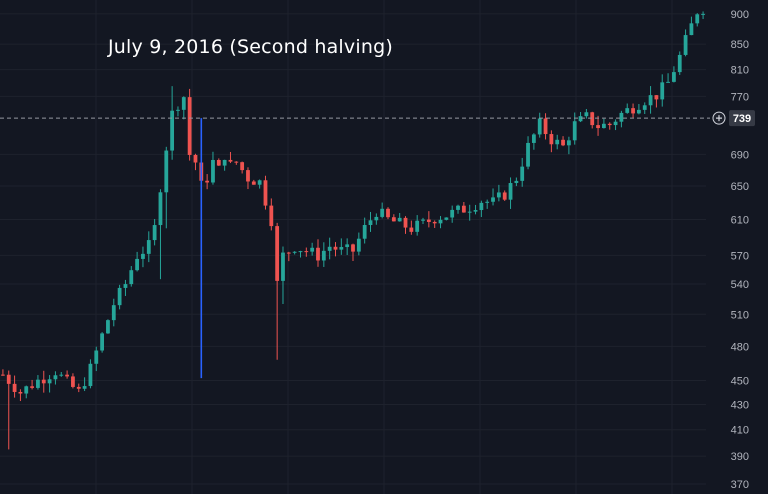 The height and width of the screenshot is (494, 768). What do you see at coordinates (740, 315) in the screenshot?
I see `y-tick-label: 510` at bounding box center [740, 315].